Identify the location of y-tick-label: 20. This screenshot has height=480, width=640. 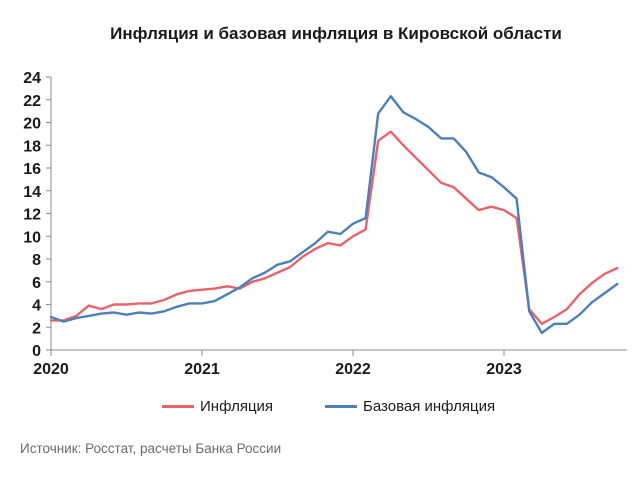
(32, 124).